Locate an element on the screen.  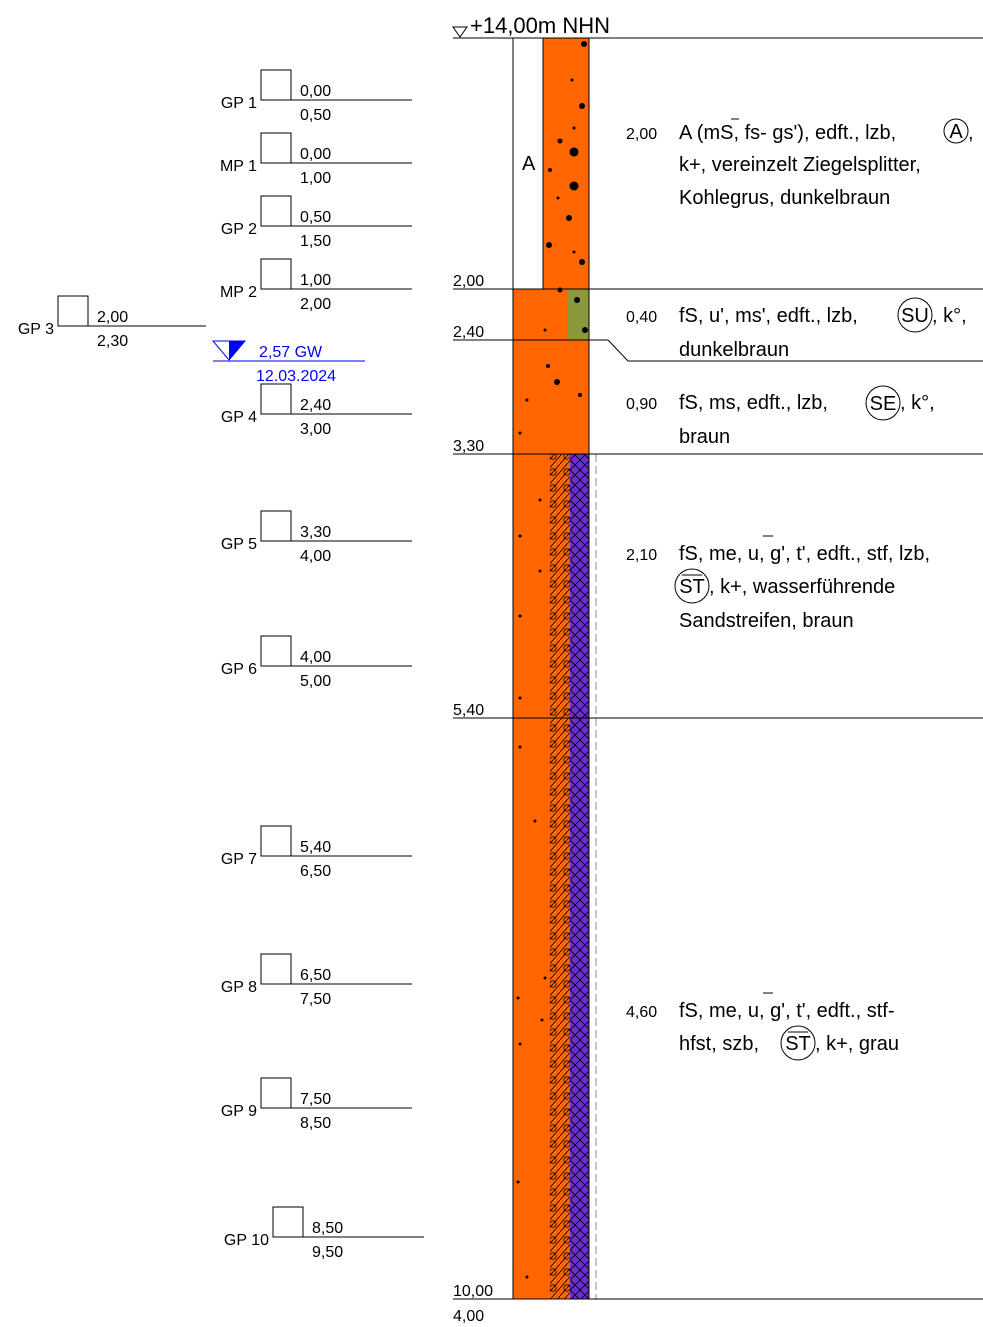
layer-description-line: dunkelbraun is located at coordinates (734, 350).